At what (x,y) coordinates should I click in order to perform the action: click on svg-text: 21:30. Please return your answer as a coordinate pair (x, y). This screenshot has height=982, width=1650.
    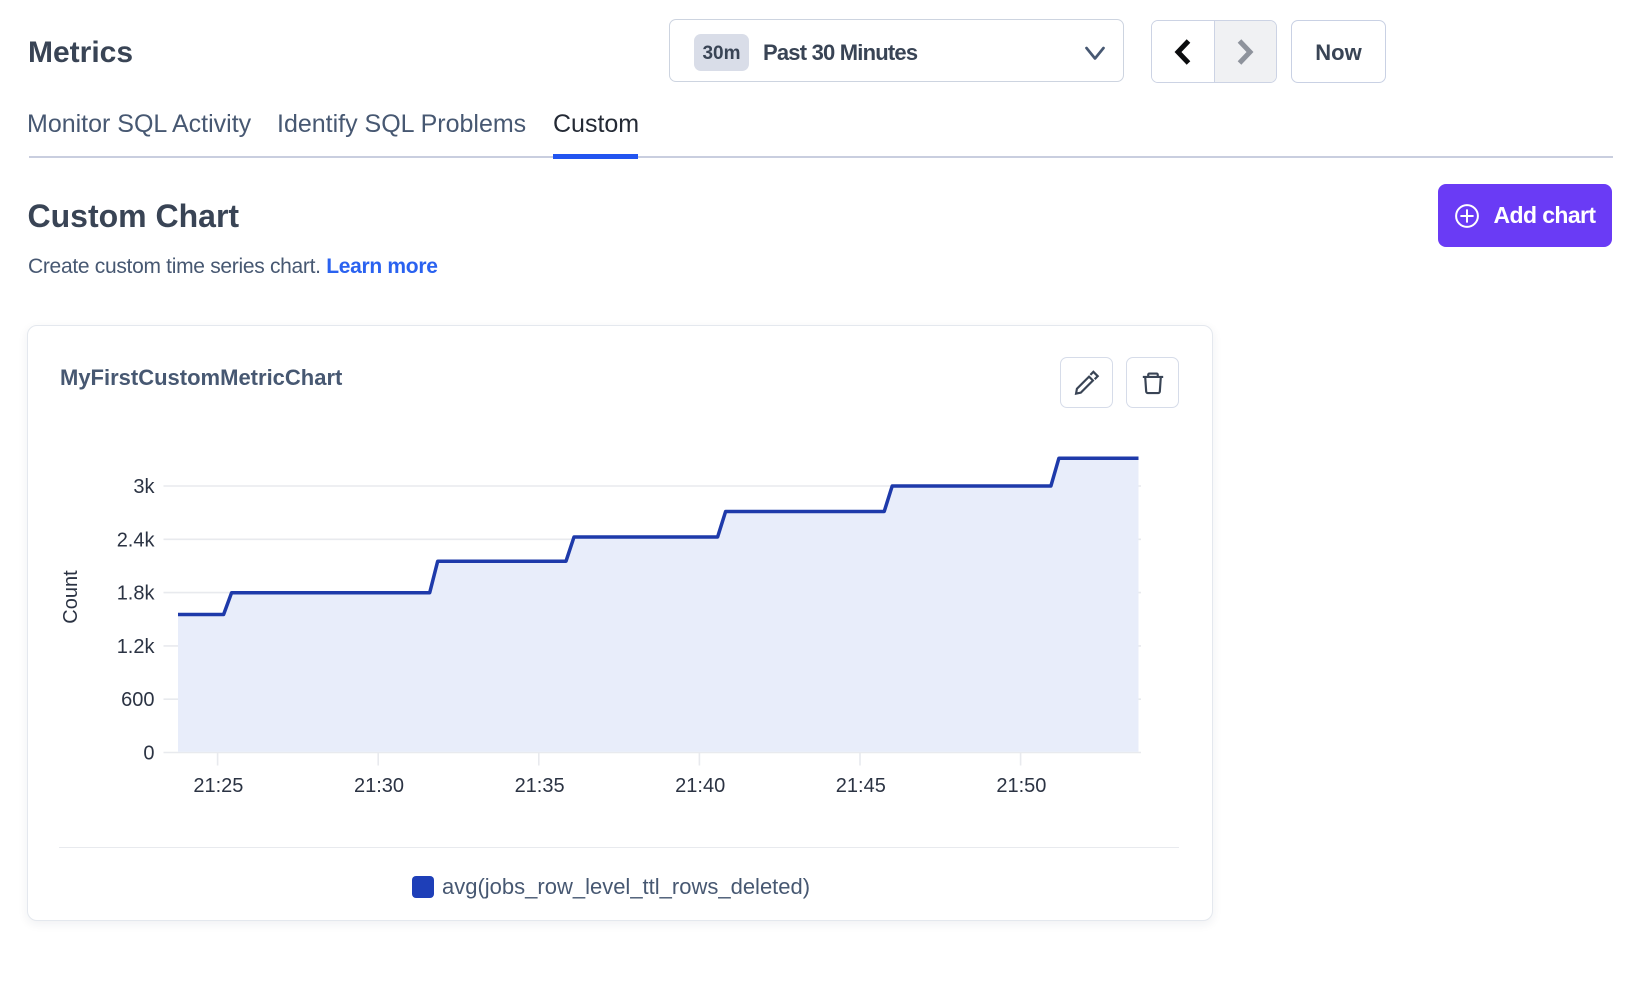
    Looking at the image, I should click on (379, 786).